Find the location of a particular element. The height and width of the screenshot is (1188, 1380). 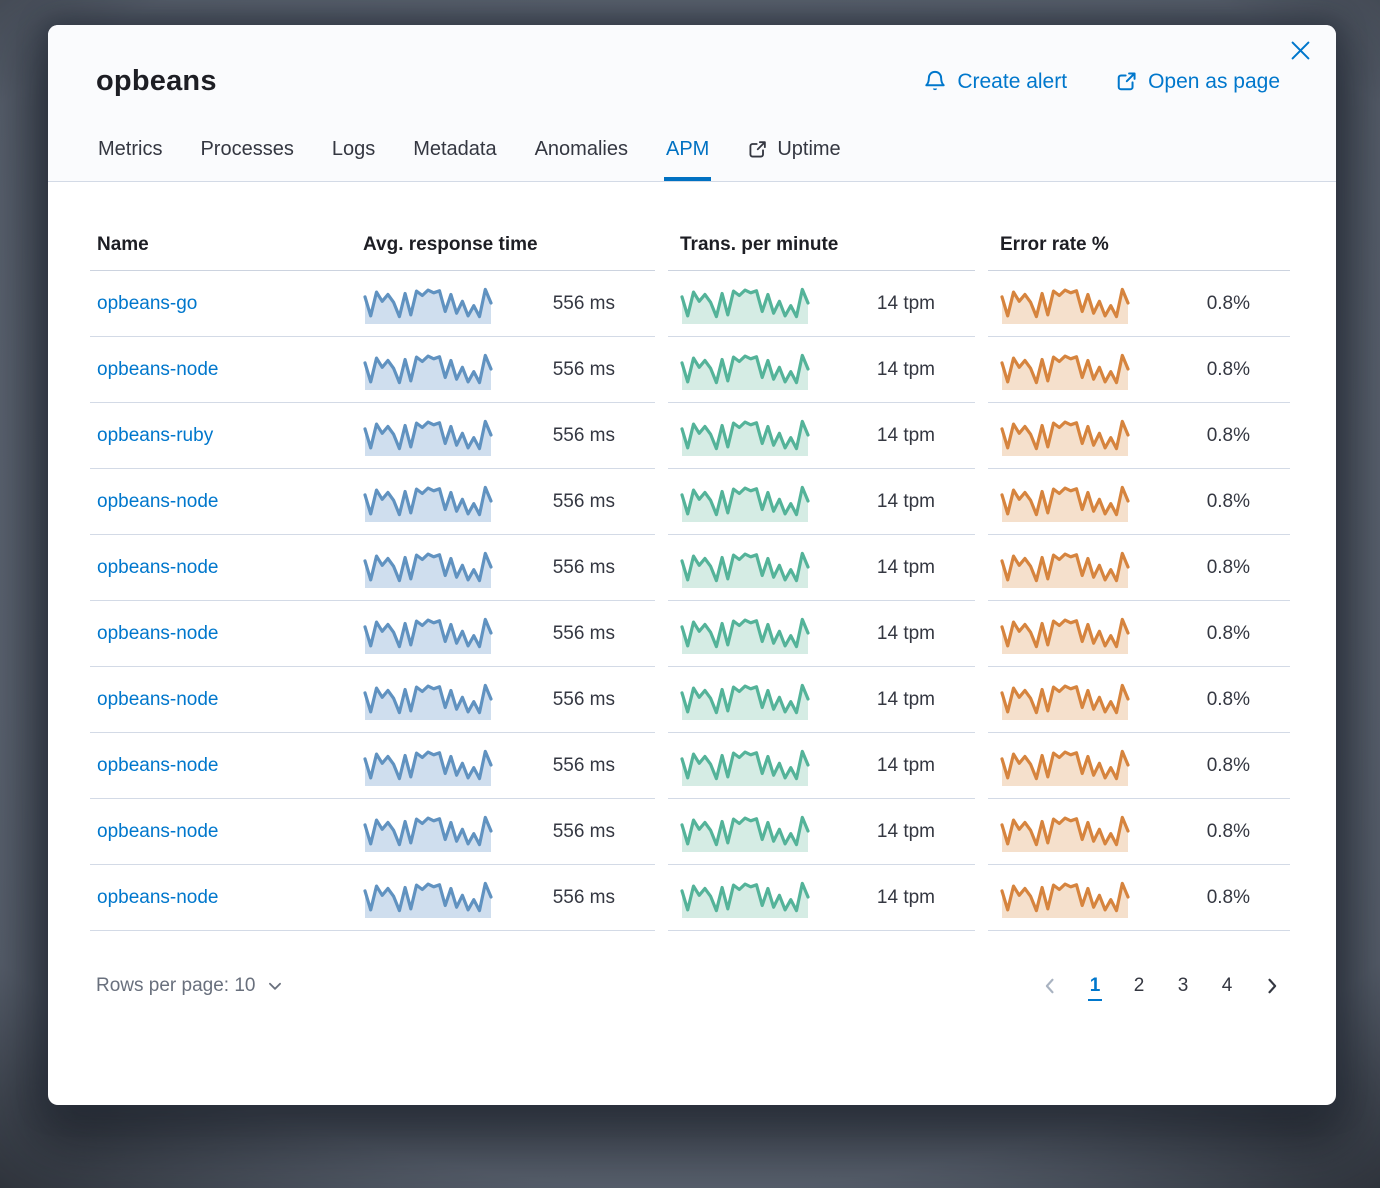

tab-label: Anomalies is located at coordinates (581, 149).